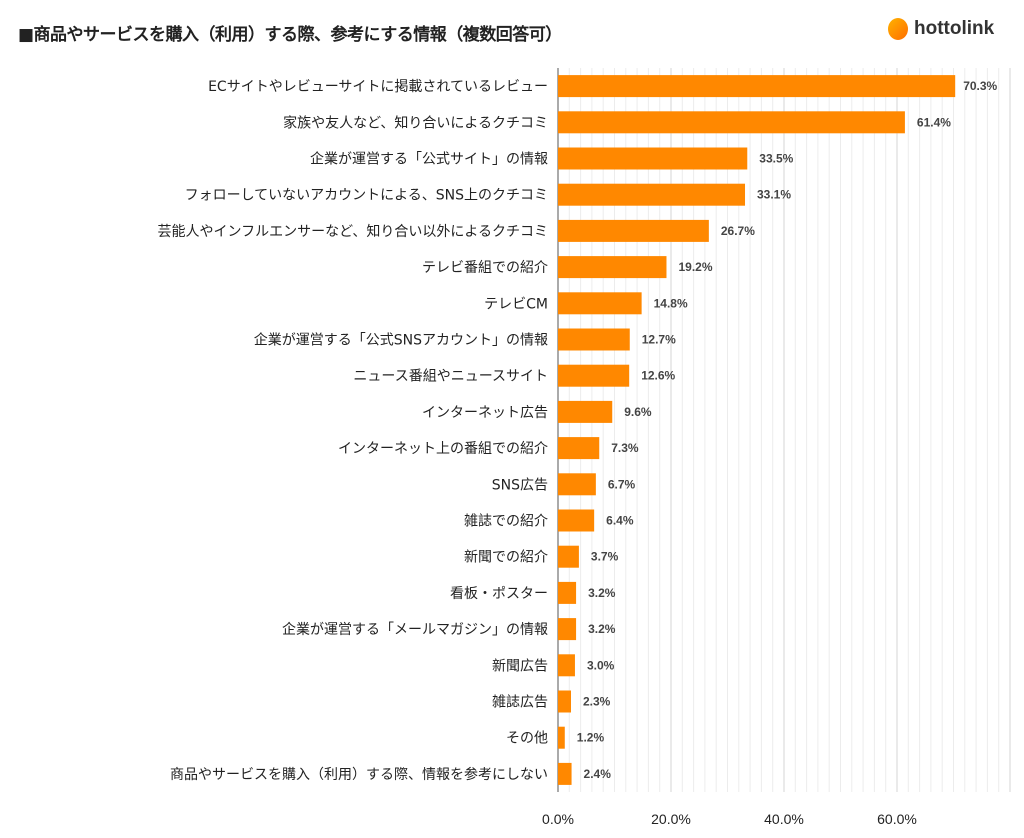 The width and height of the screenshot is (1024, 838). Describe the element at coordinates (695, 267) in the screenshot. I see `data-label: 19.2%` at that location.